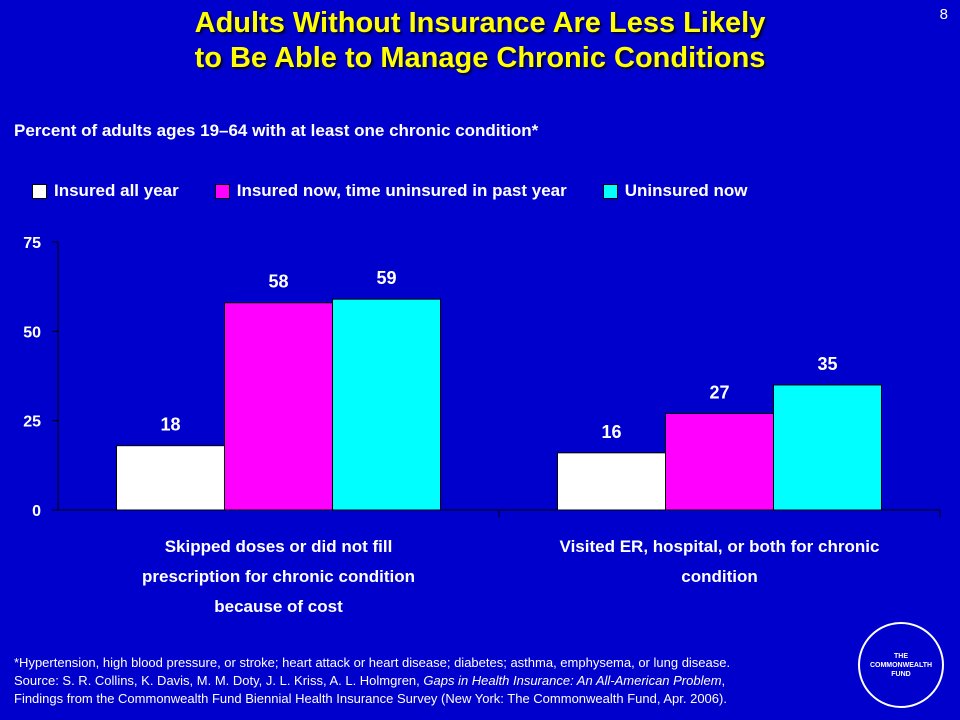 The image size is (960, 720). Describe the element at coordinates (116, 190) in the screenshot. I see `legend-label-insured-all-year: Insured all year` at that location.